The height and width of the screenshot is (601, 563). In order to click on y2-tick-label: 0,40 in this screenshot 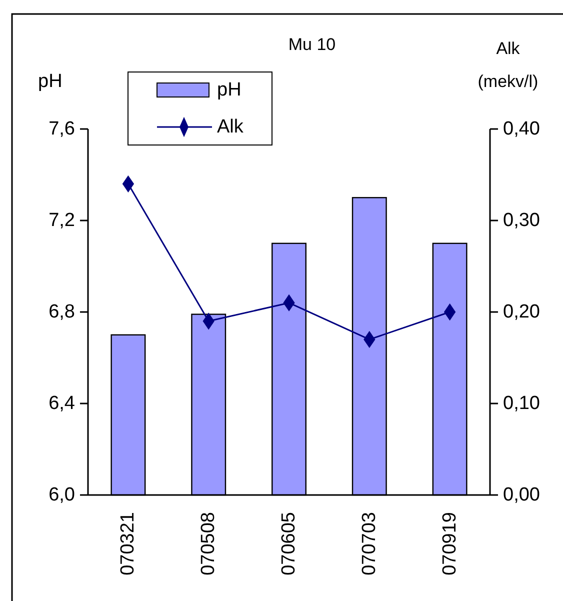, I will do `click(521, 129)`.